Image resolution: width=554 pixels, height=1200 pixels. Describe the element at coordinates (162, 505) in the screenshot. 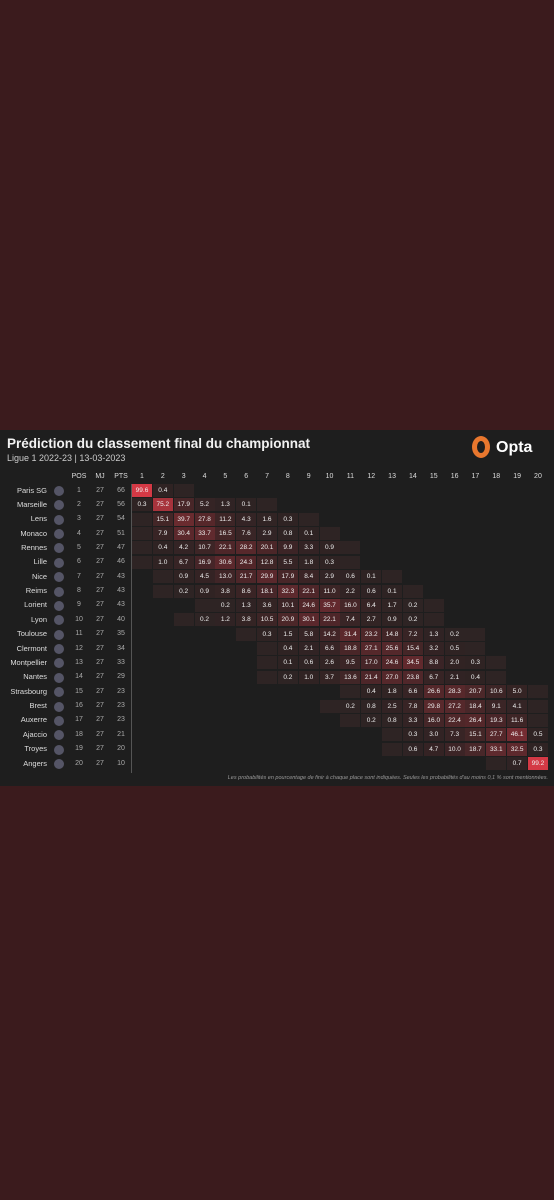

I see `probability-cell: 75.2` at that location.